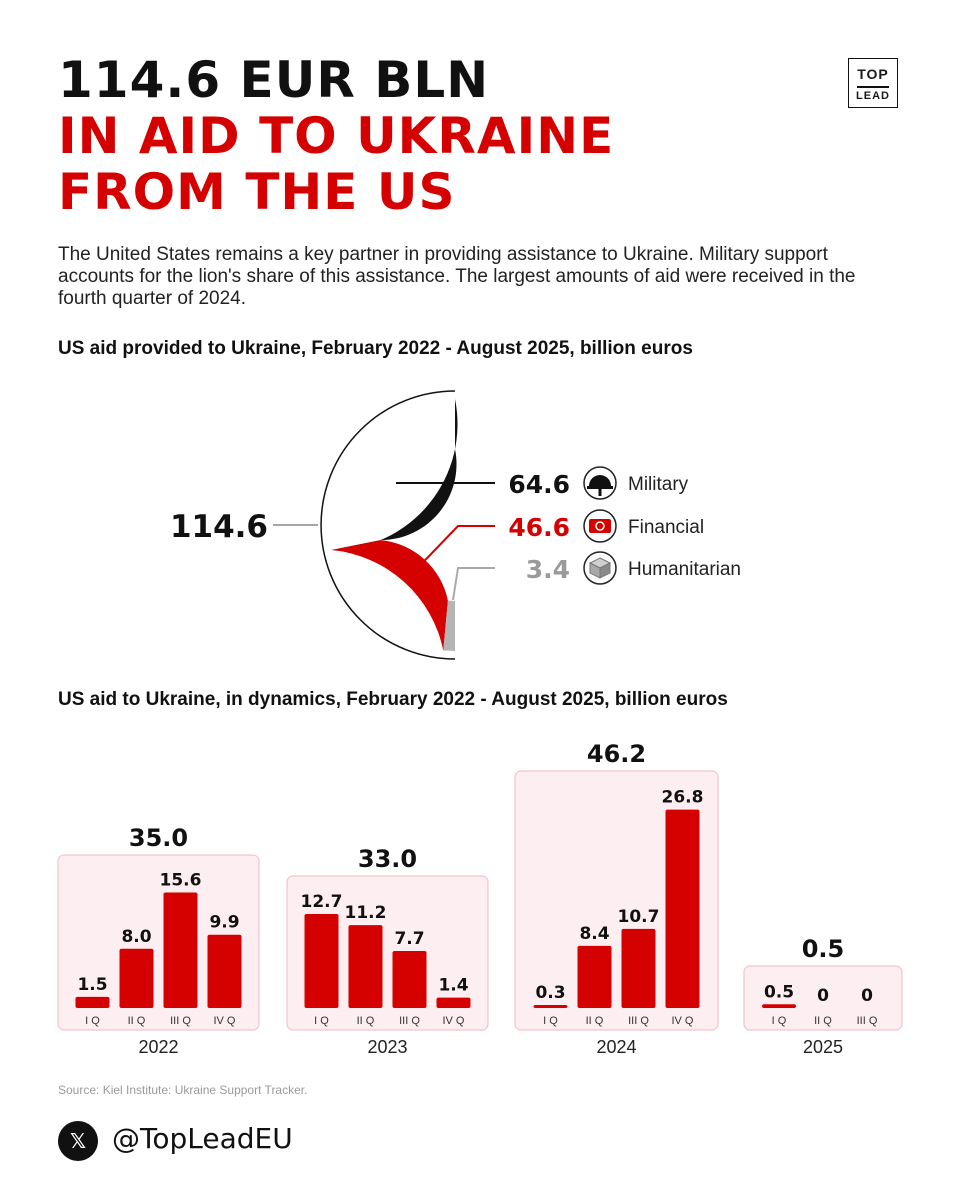 The width and height of the screenshot is (959, 1200). What do you see at coordinates (600, 568) in the screenshot?
I see `box-icon` at bounding box center [600, 568].